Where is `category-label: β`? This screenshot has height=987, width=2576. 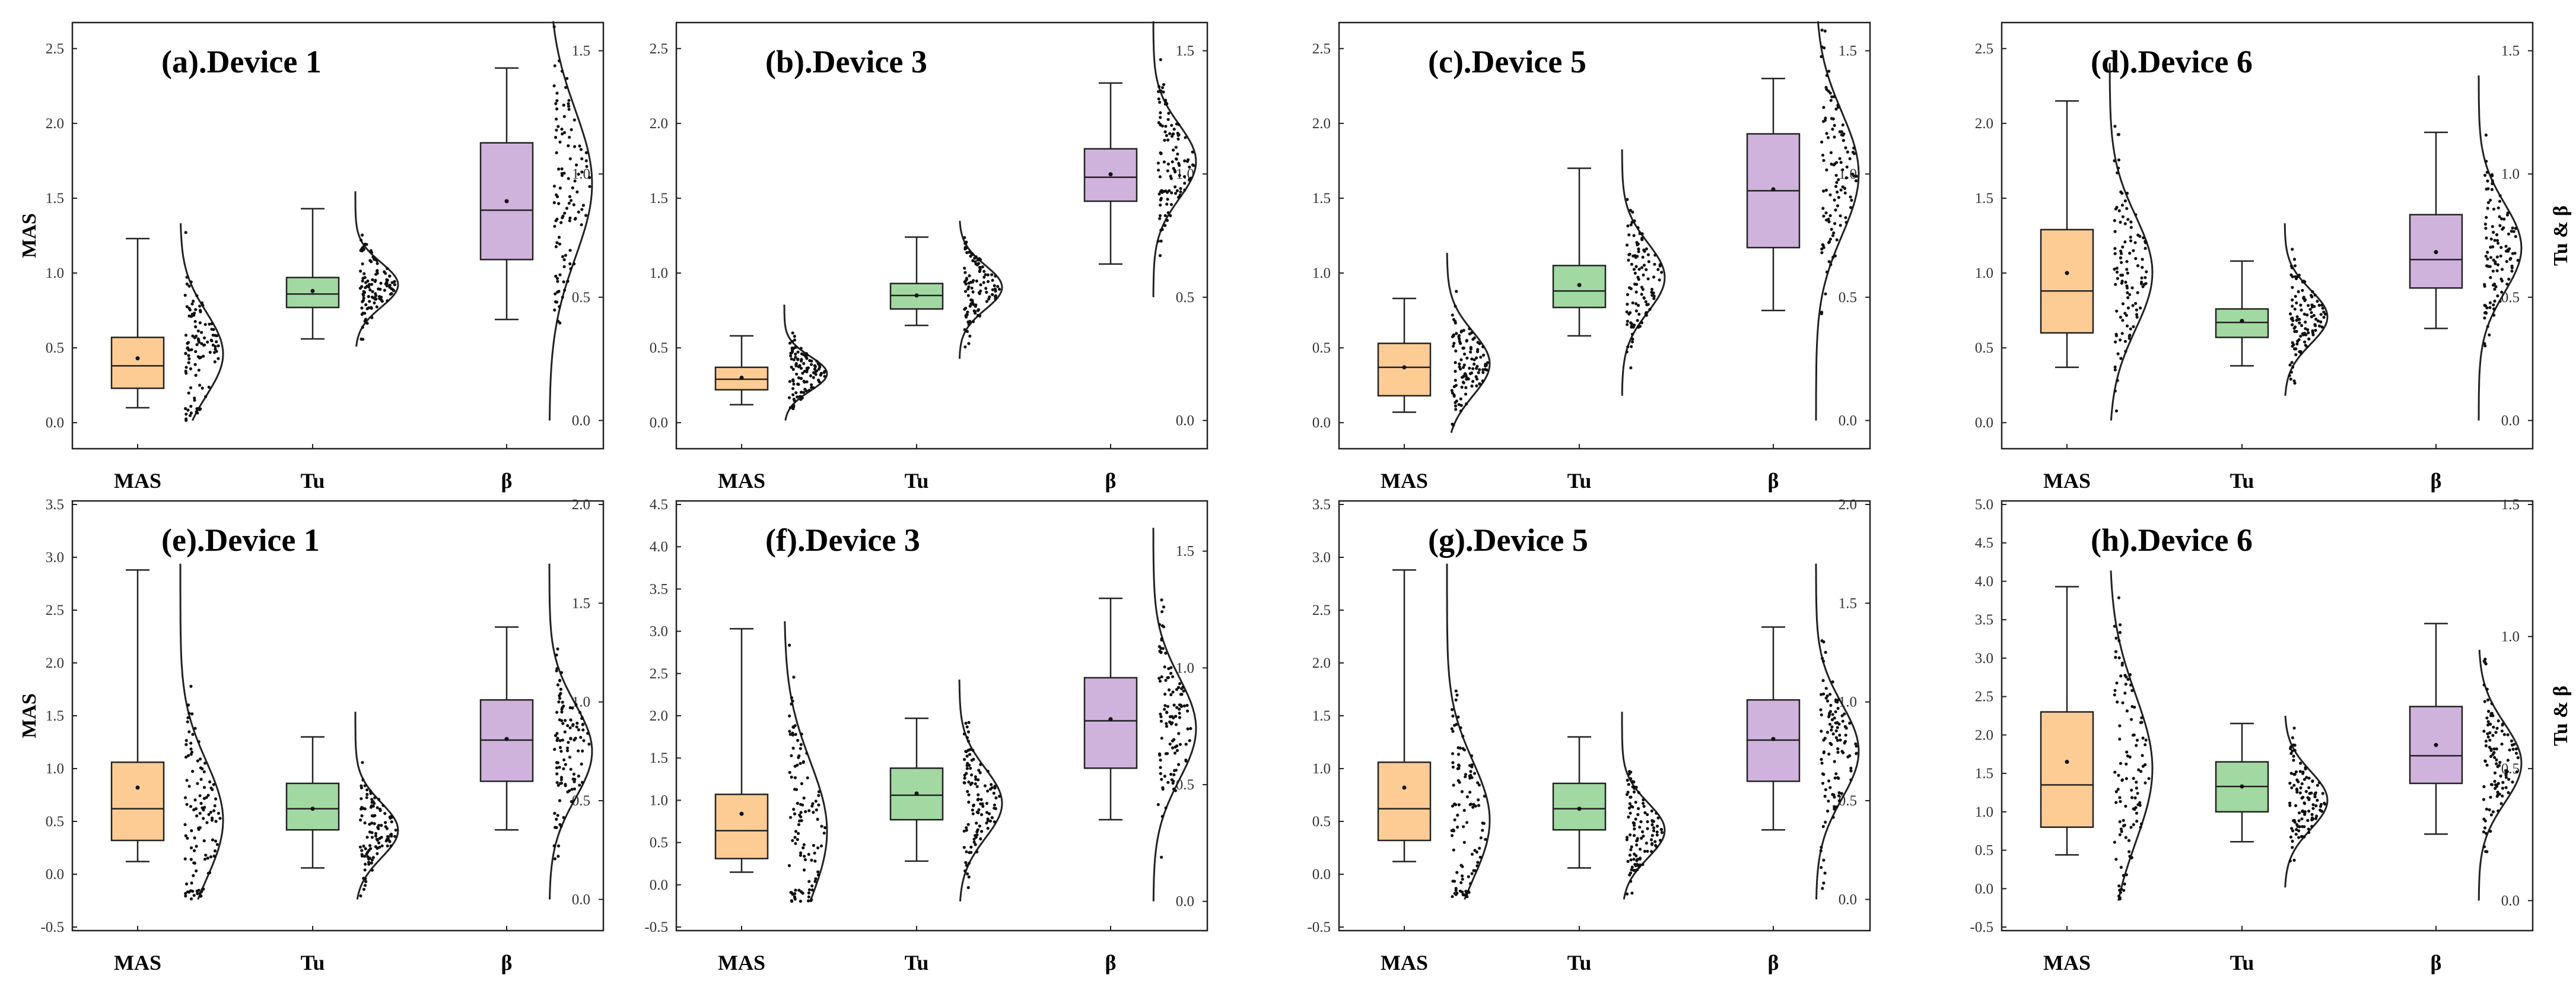
category-label: β is located at coordinates (1111, 963).